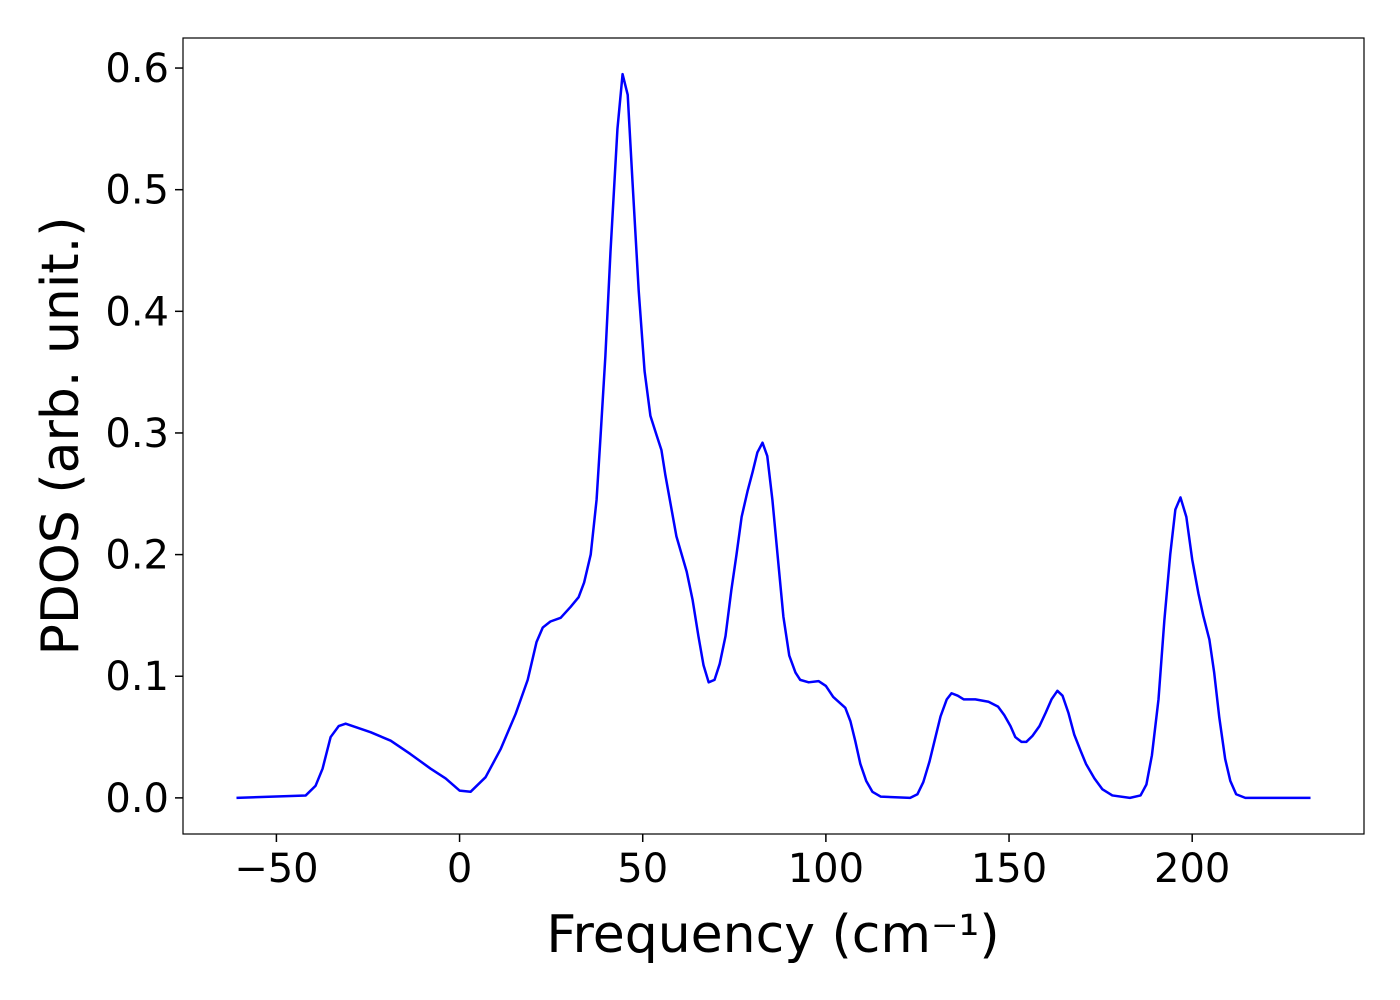 The height and width of the screenshot is (1000, 1400). Describe the element at coordinates (137, 677) in the screenshot. I see `y-tick-label: 0.1` at that location.